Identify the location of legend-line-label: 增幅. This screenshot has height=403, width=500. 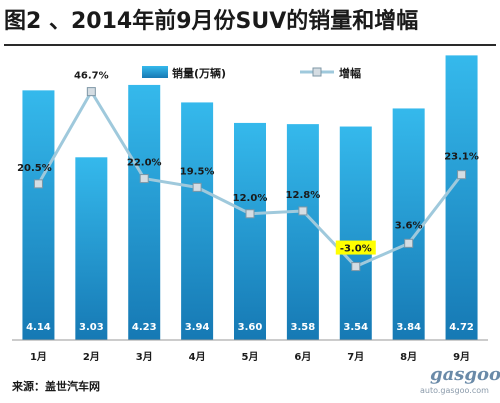
(350, 73).